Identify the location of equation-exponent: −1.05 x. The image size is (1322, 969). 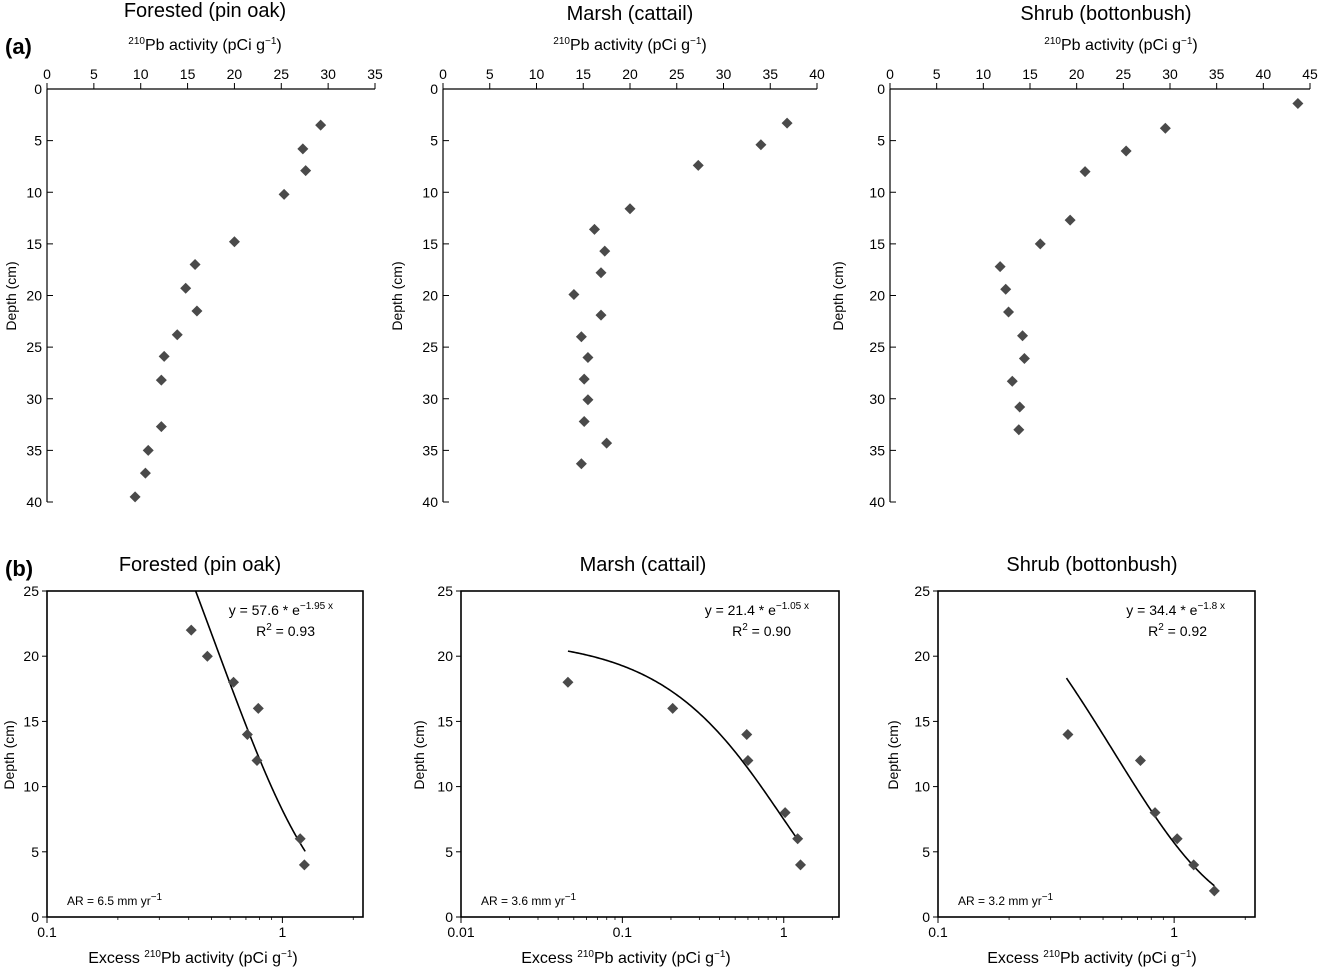
(792, 606).